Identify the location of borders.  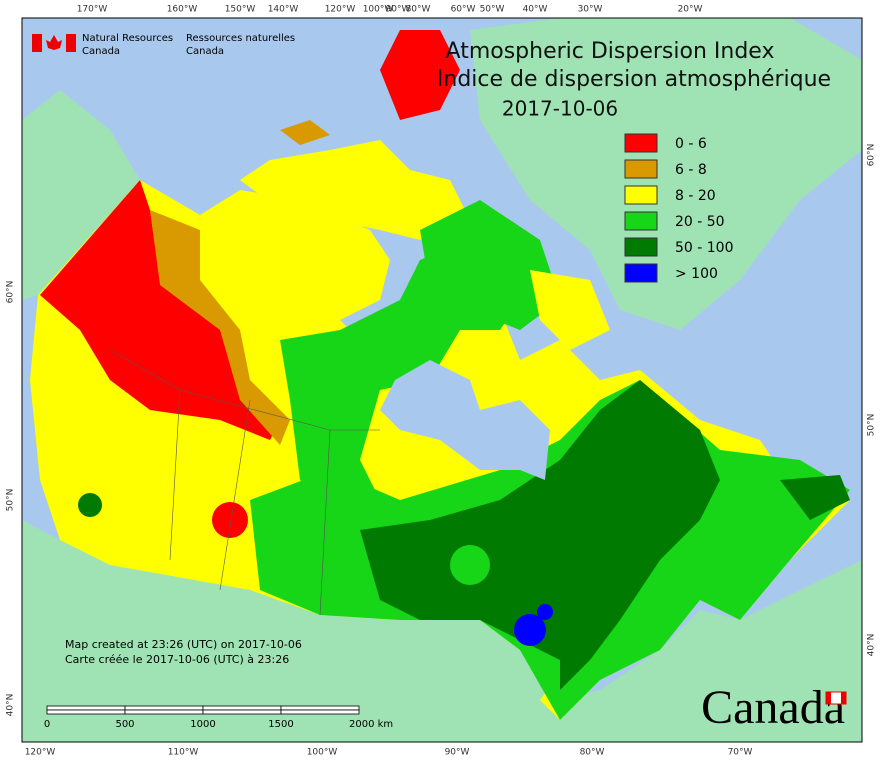
(244, 482).